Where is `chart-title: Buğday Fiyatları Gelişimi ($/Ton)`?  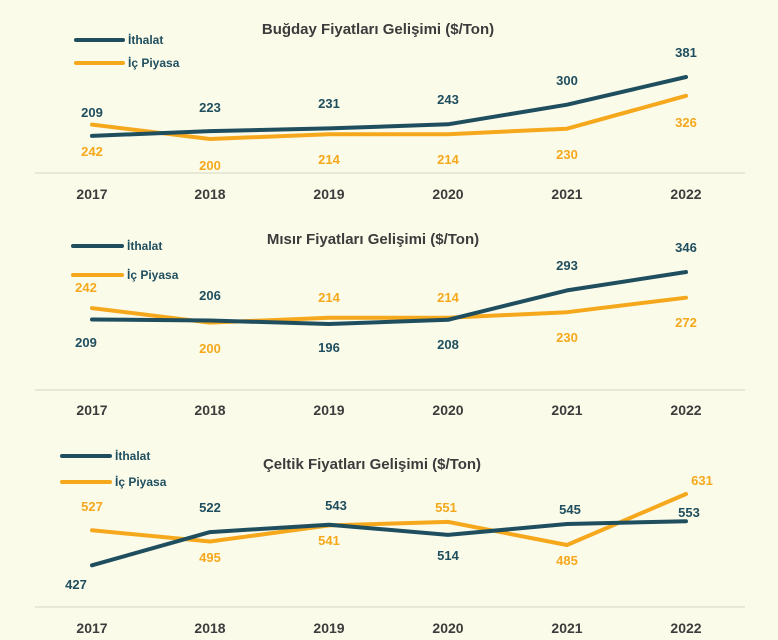 chart-title: Buğday Fiyatları Gelişimi ($/Ton) is located at coordinates (378, 29).